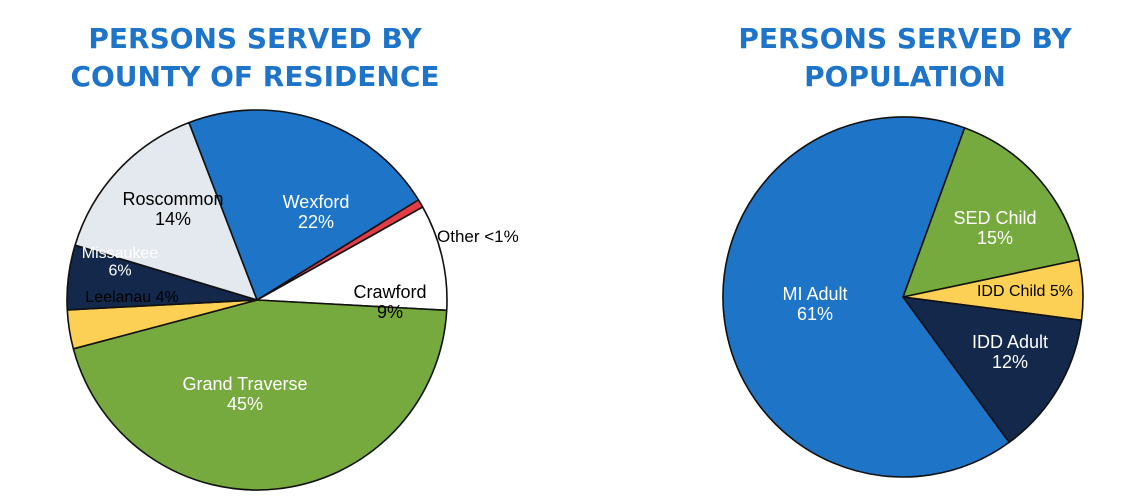 This screenshot has height=500, width=1143. I want to click on slice-label: Roscommon 14%, so click(172, 209).